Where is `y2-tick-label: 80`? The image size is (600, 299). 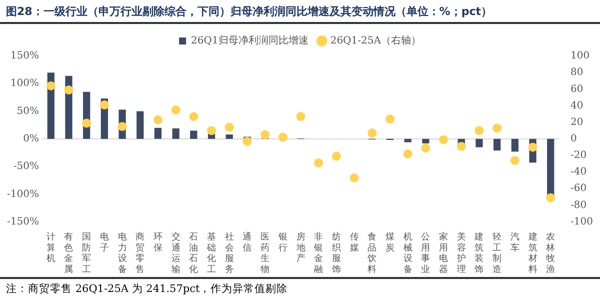 y2-tick-label: 80 is located at coordinates (577, 72).